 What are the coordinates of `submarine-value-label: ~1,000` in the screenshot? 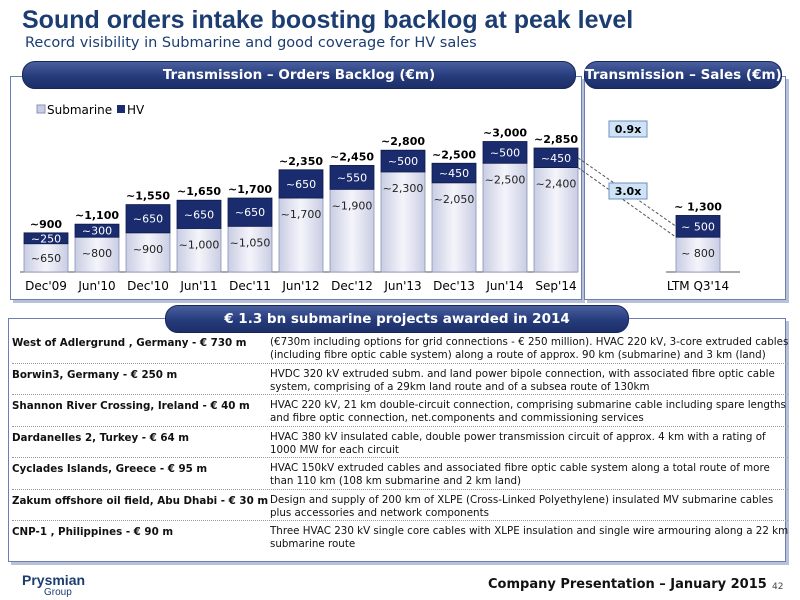 It's located at (199, 245).